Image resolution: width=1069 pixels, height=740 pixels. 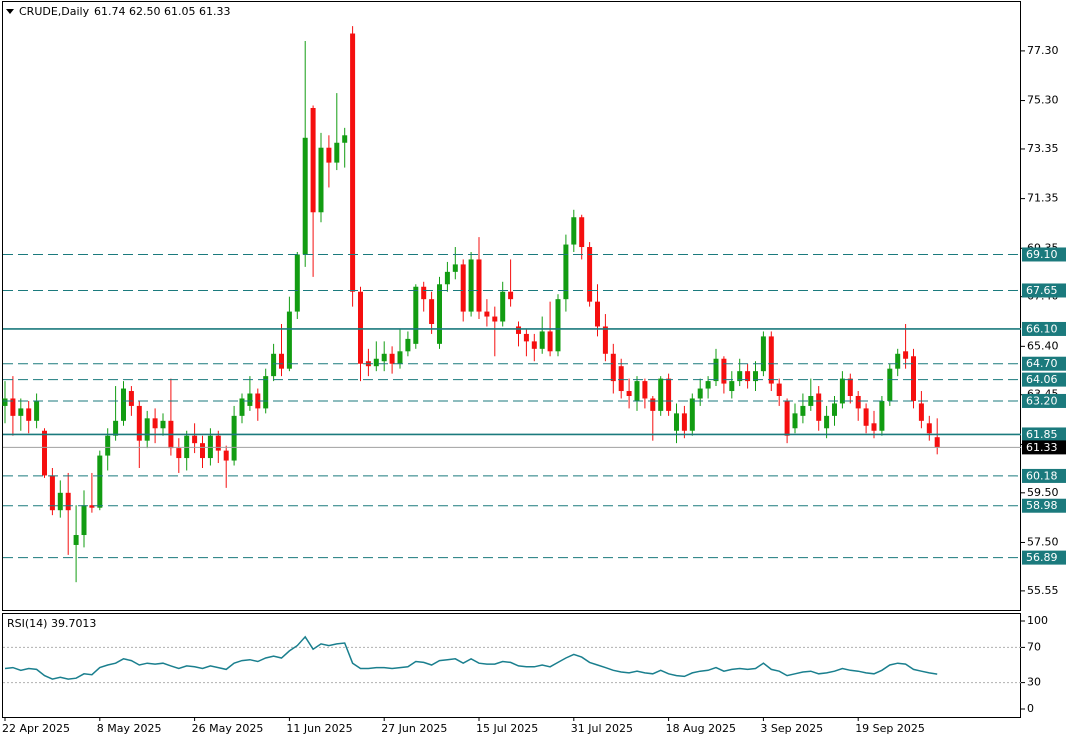 What do you see at coordinates (1043, 100) in the screenshot?
I see `y-tick-label: 75.30` at bounding box center [1043, 100].